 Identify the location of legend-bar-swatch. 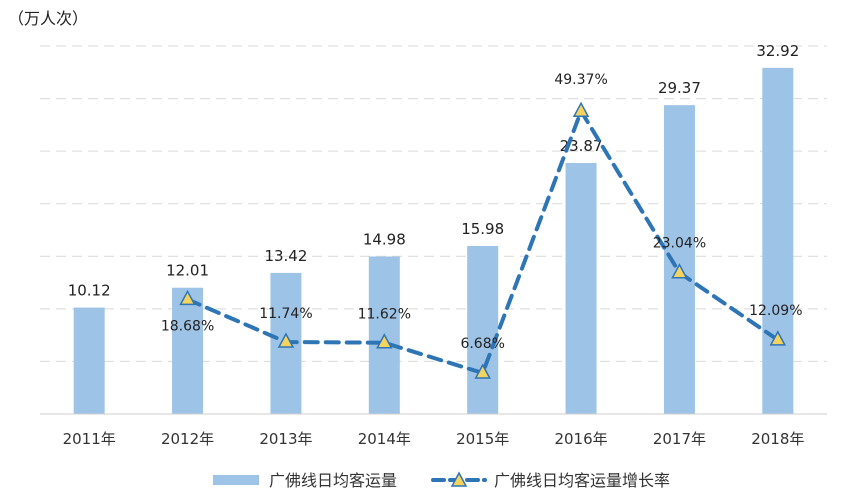
(236, 480).